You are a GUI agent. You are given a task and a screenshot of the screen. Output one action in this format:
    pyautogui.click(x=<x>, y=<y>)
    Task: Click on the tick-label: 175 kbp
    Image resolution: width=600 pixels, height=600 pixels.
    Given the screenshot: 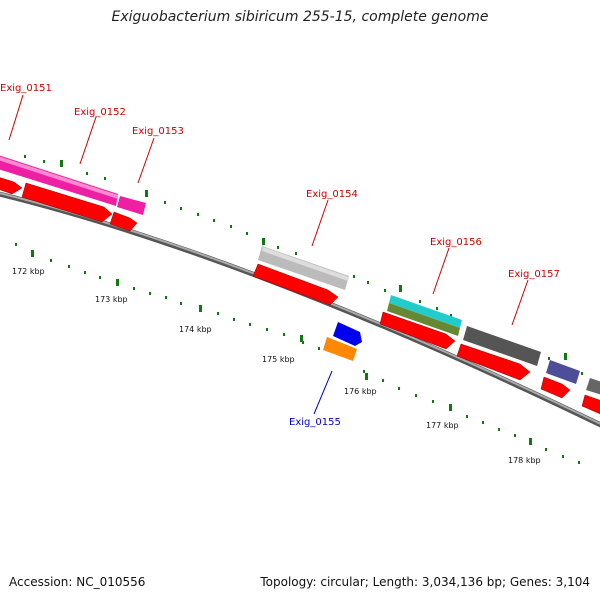 What is the action you would take?
    pyautogui.click(x=278, y=359)
    